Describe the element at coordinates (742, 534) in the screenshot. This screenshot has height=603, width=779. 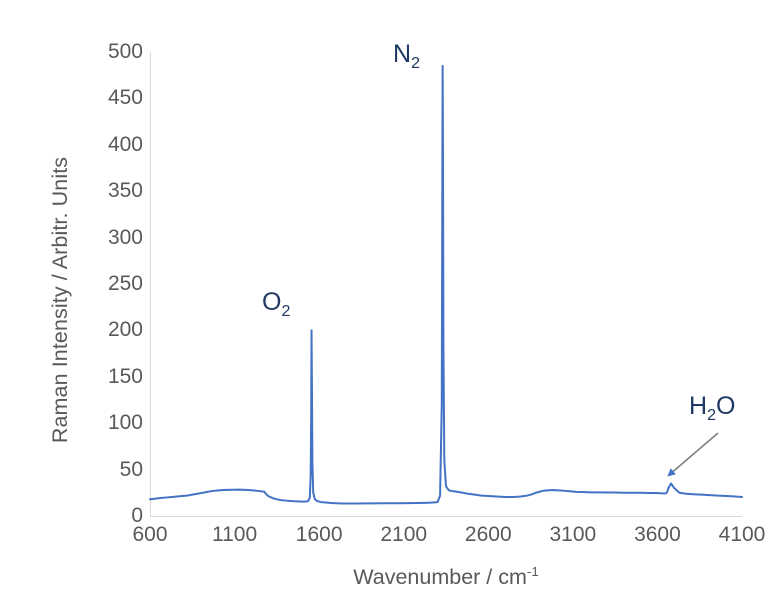
I see `x-tick-label: 4100` at that location.